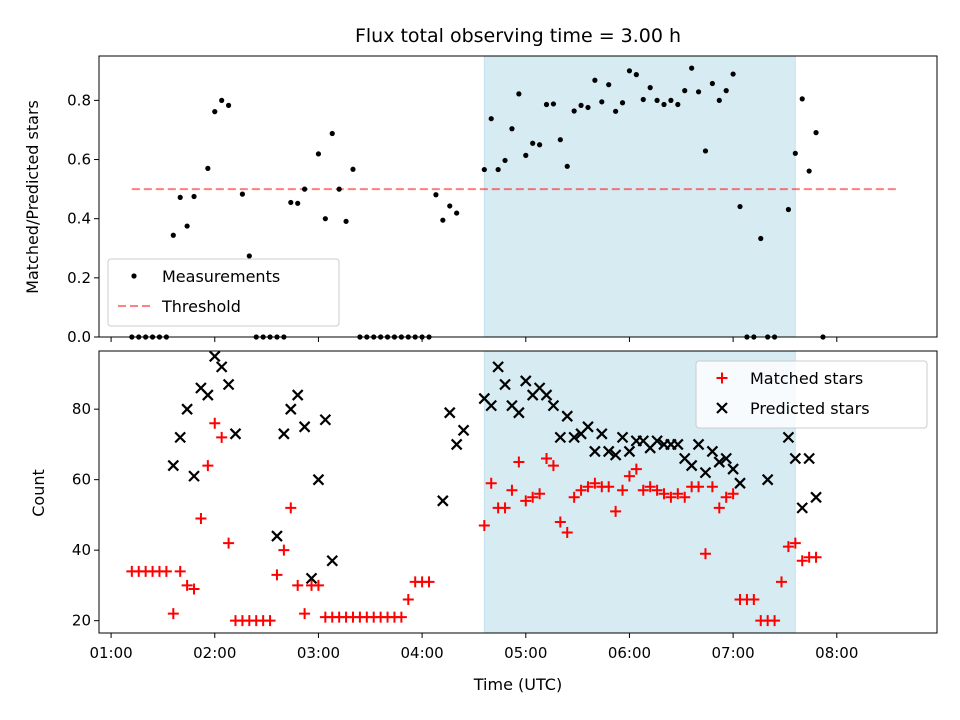  What do you see at coordinates (806, 378) in the screenshot?
I see `legend-label: Matched stars` at bounding box center [806, 378].